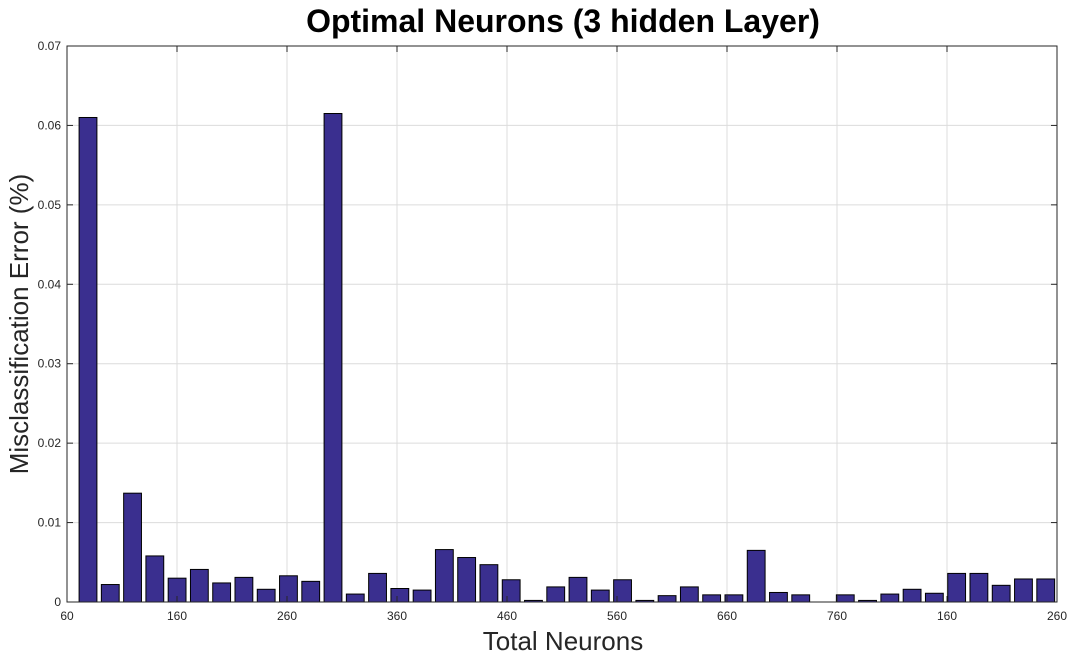  I want to click on x-tick-label: 560, so click(617, 616).